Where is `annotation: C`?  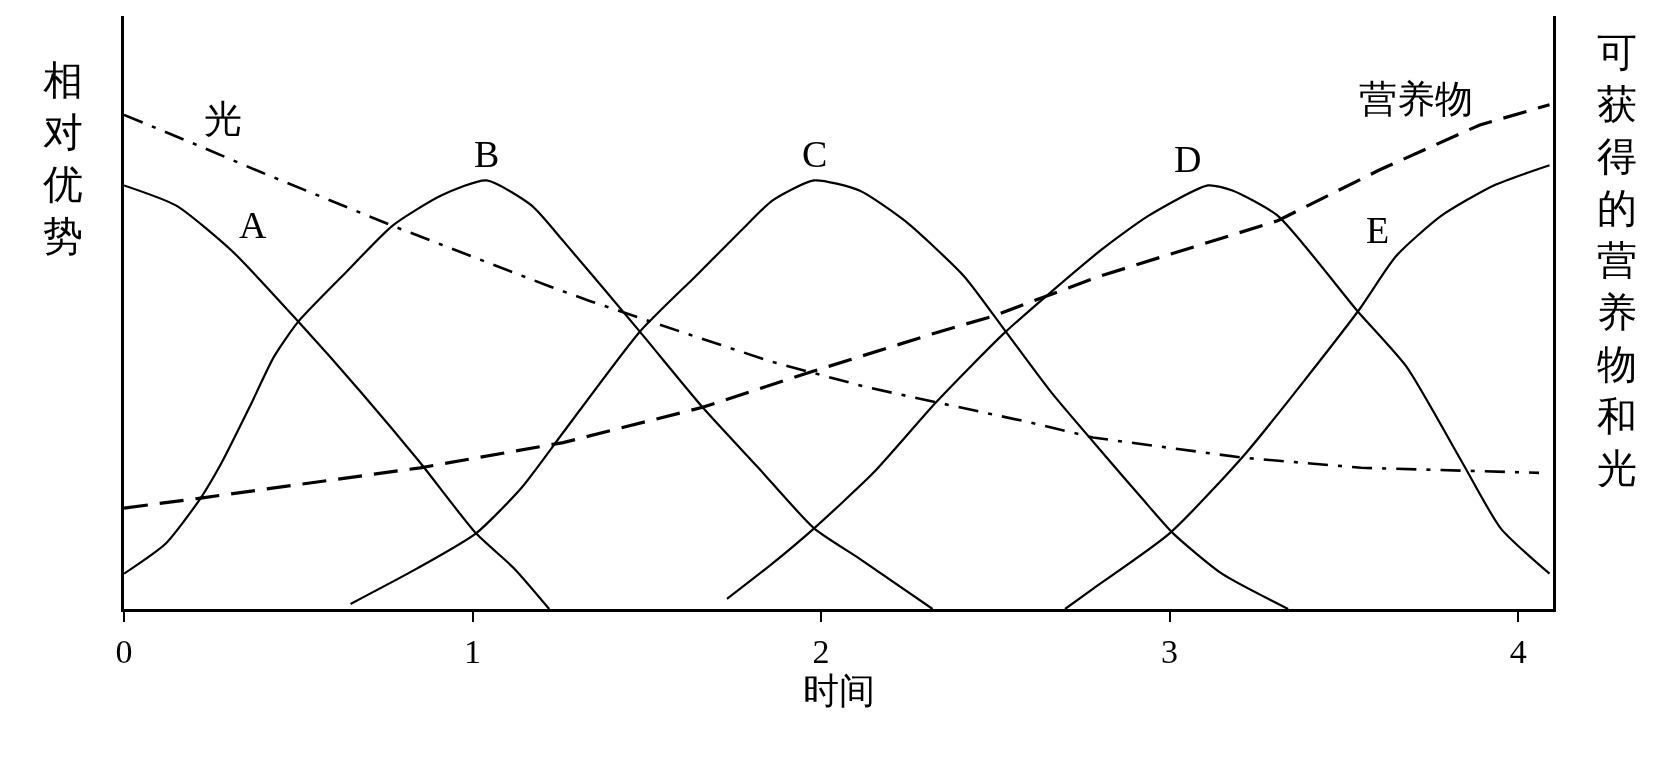
annotation: C is located at coordinates (815, 154).